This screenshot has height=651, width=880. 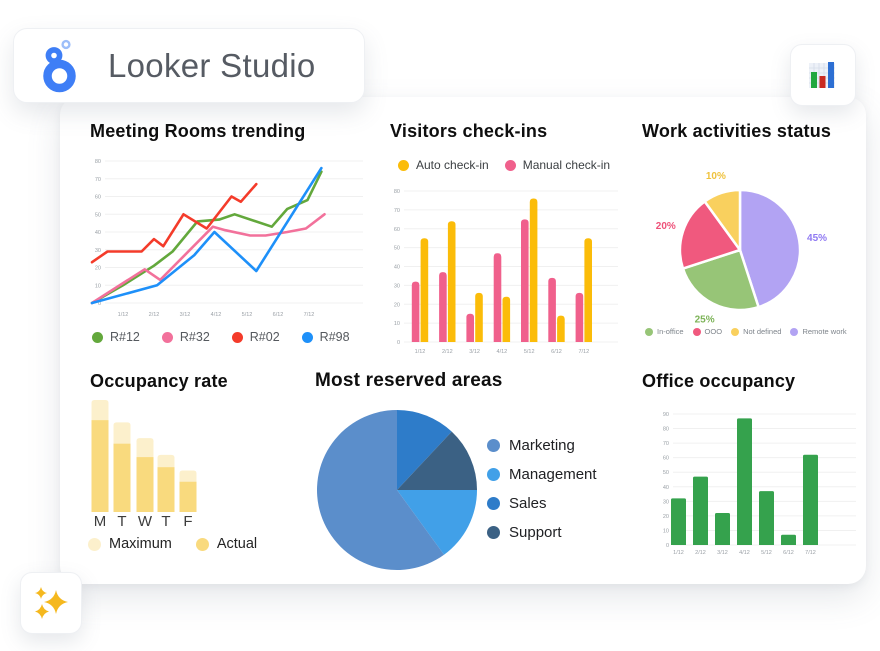 I want to click on pie-slice-Marketing, so click(x=381, y=490).